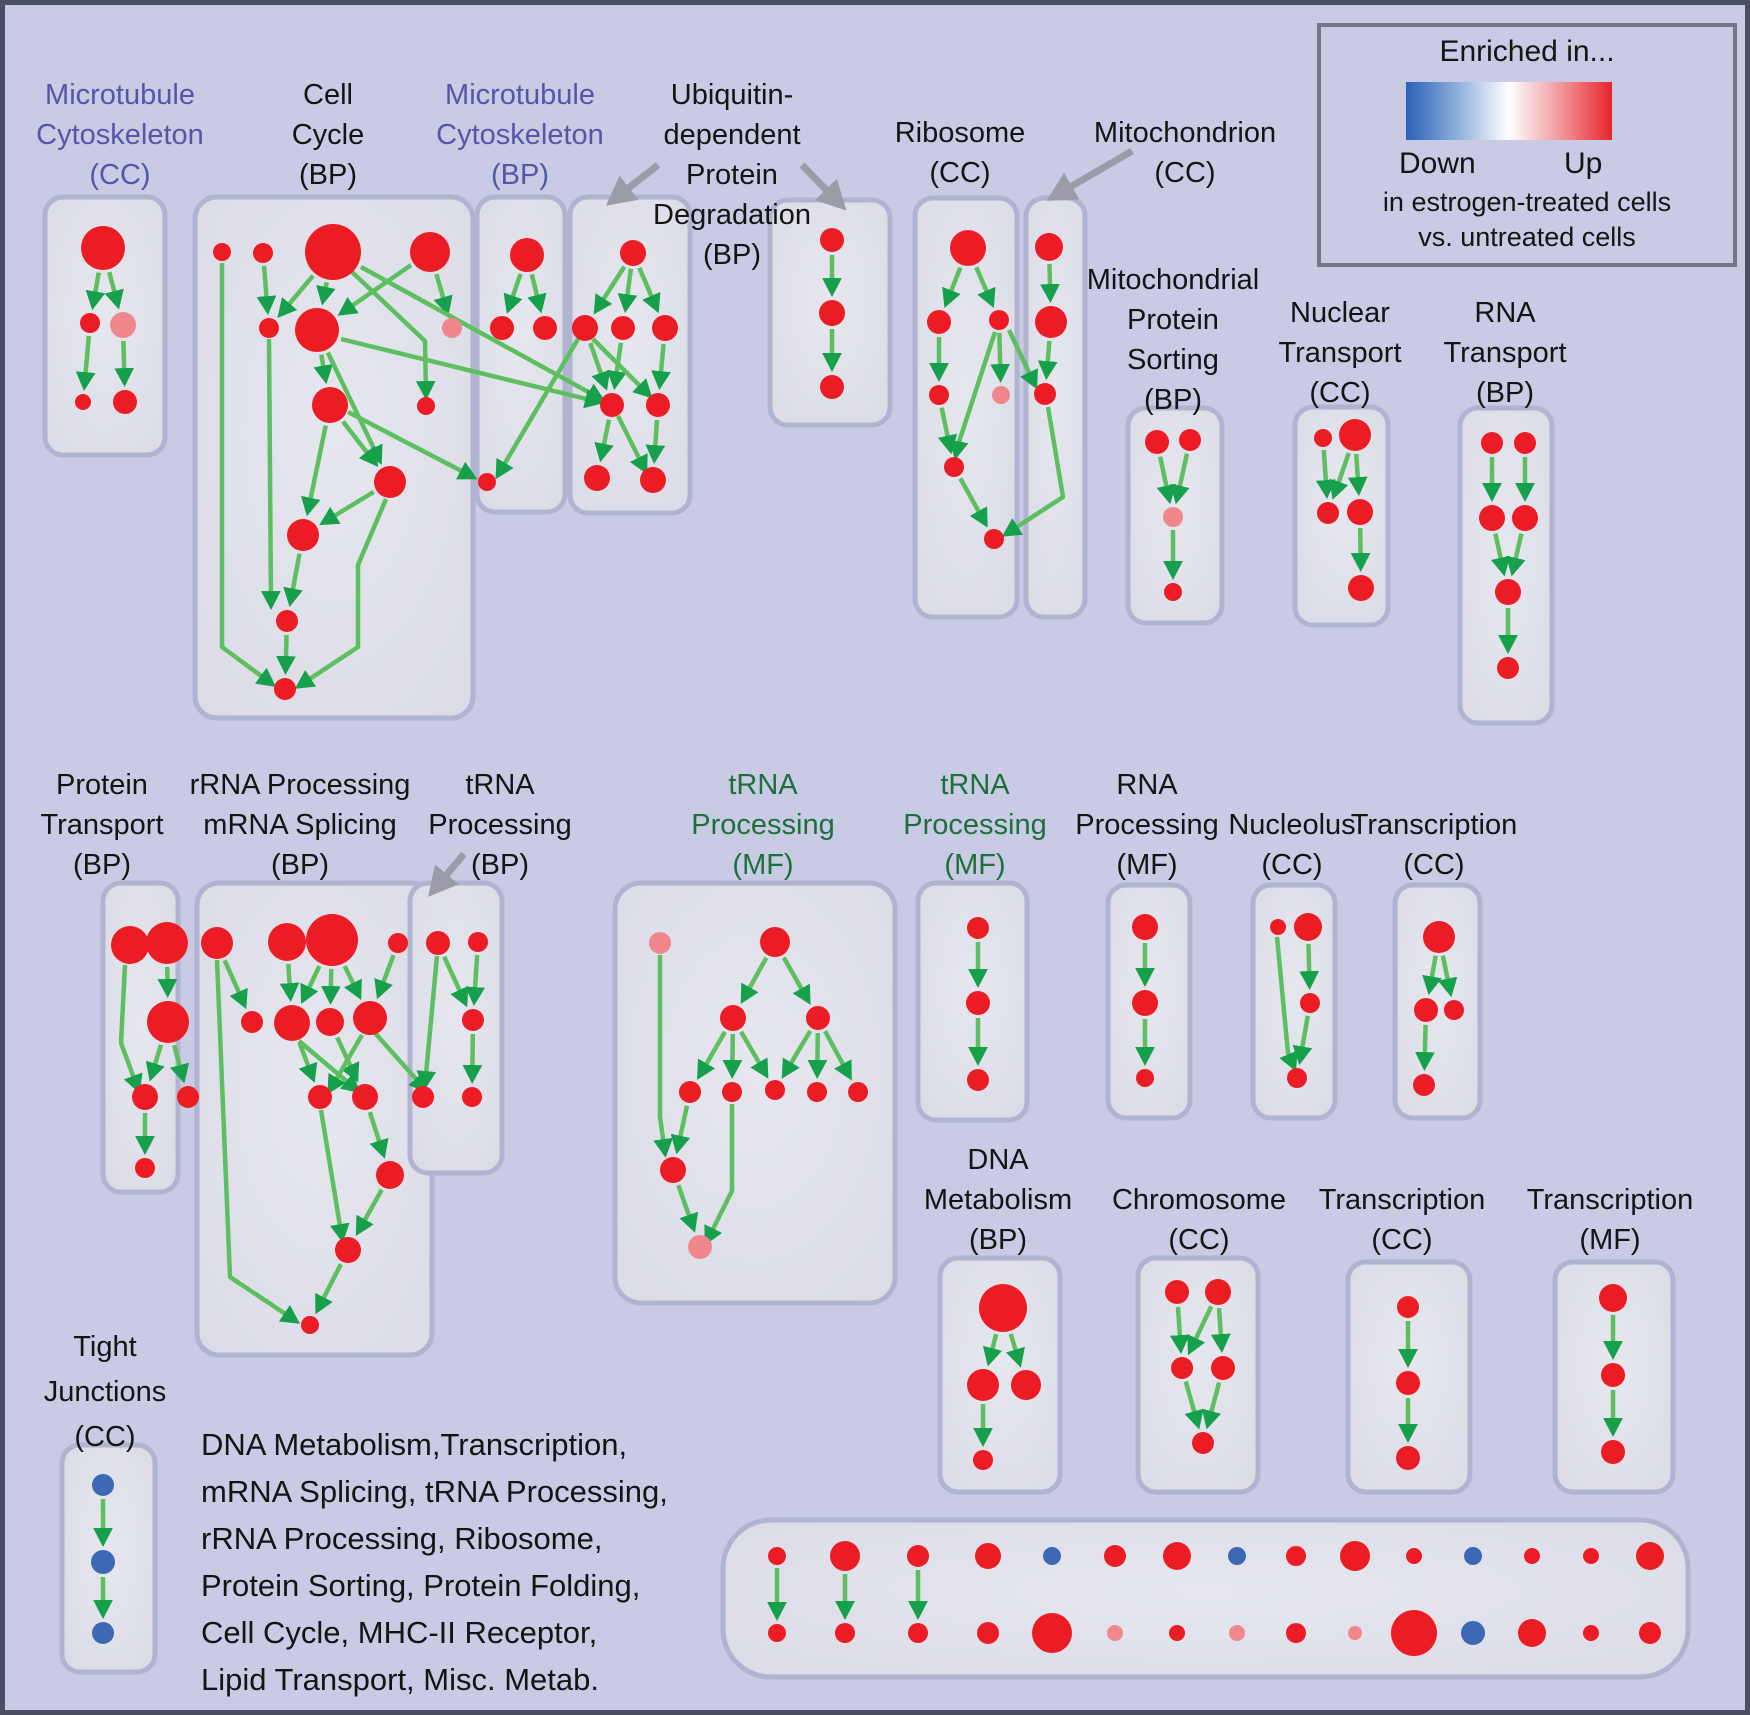 This screenshot has height=1715, width=1750. I want to click on cluster-box-chromosome-cc, so click(1198, 1375).